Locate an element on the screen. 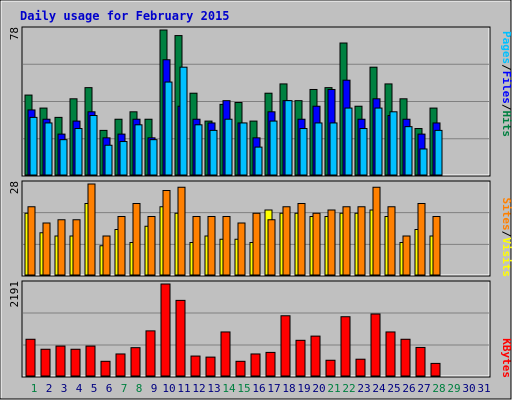 The width and height of the screenshot is (512, 400). x-tick-label-28: 28 is located at coordinates (438, 388).